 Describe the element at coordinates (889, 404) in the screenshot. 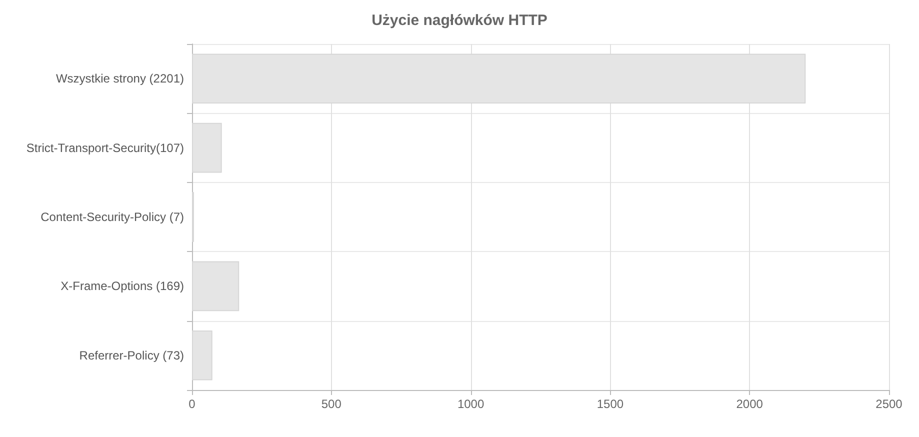

I see `x-tick-label: 2500` at that location.